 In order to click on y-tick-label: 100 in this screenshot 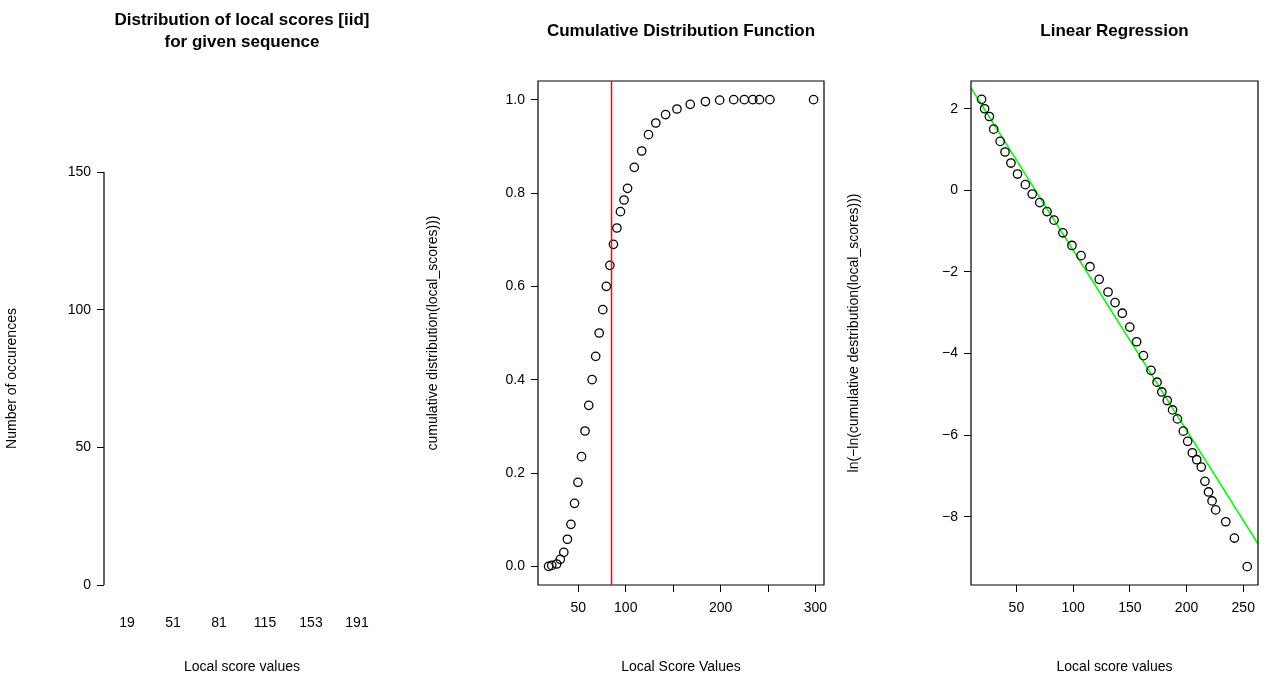, I will do `click(79, 308)`.